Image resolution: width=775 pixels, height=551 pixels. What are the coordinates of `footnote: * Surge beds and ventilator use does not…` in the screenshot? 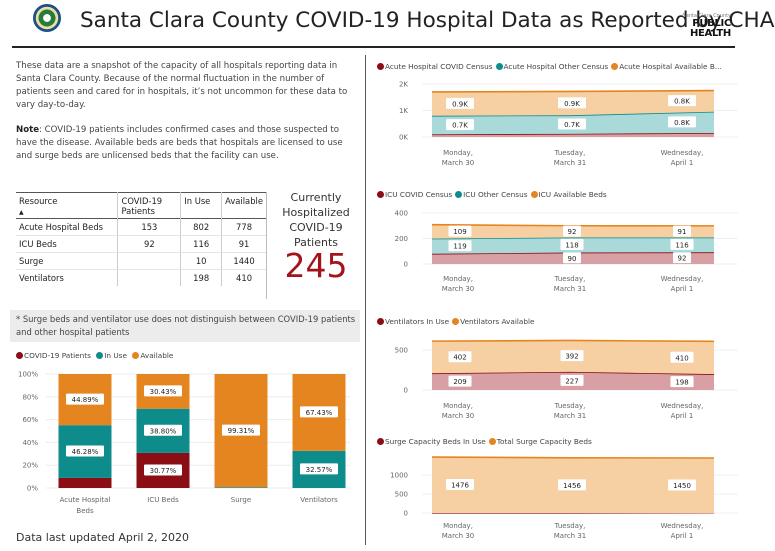 It's located at (185, 326).